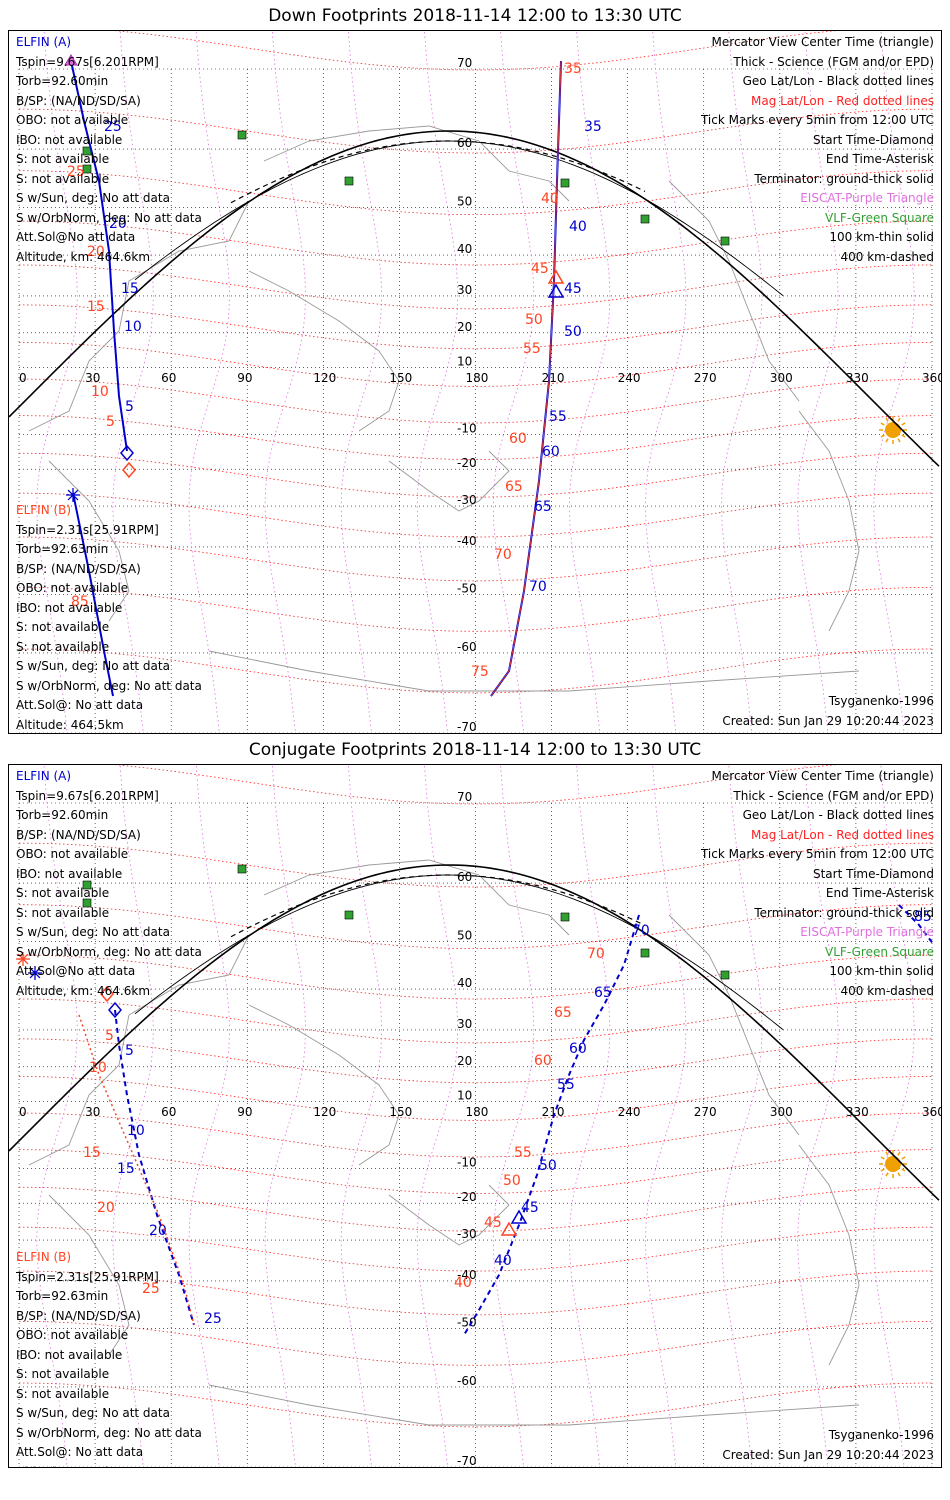  Describe the element at coordinates (573, 332) in the screenshot. I see `elfin-b-tick-label: 50` at that location.